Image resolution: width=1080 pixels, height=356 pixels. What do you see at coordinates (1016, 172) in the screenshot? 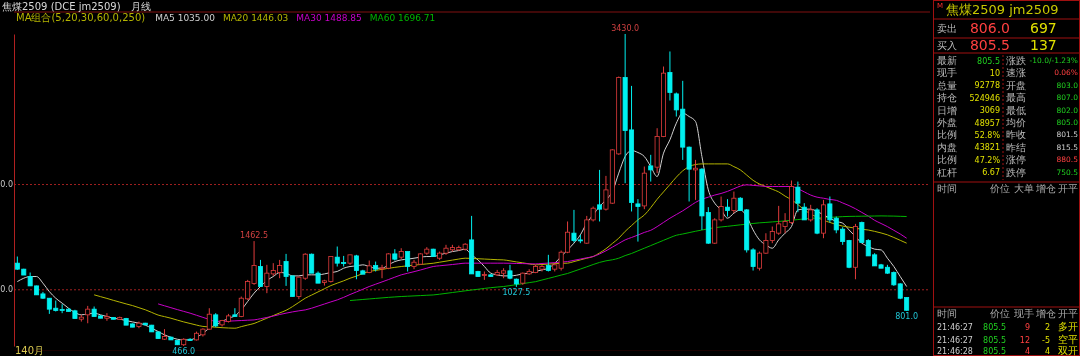
I see `text: 跌停` at bounding box center [1016, 172].